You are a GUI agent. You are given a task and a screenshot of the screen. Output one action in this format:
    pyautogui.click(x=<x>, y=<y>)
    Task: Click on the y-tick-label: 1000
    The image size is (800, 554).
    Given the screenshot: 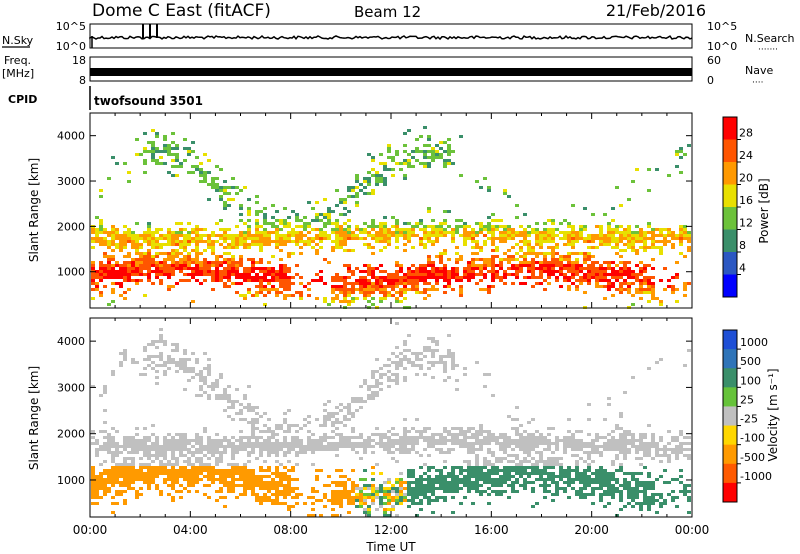 What is the action you would take?
    pyautogui.click(x=71, y=272)
    